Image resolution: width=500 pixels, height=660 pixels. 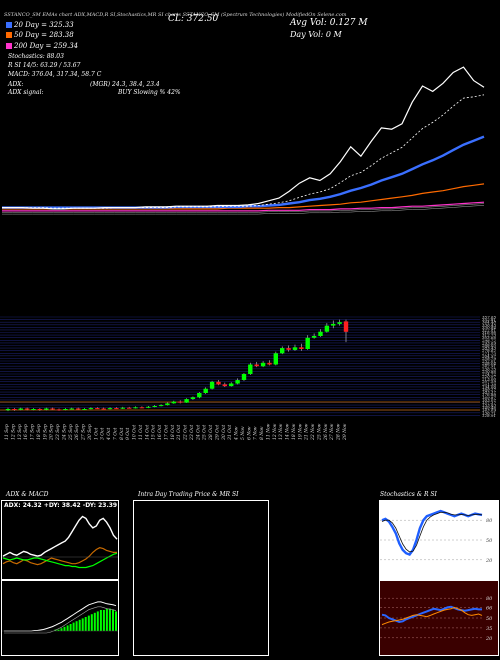 I want to click on ema50-swatch, so click(x=9, y=35).